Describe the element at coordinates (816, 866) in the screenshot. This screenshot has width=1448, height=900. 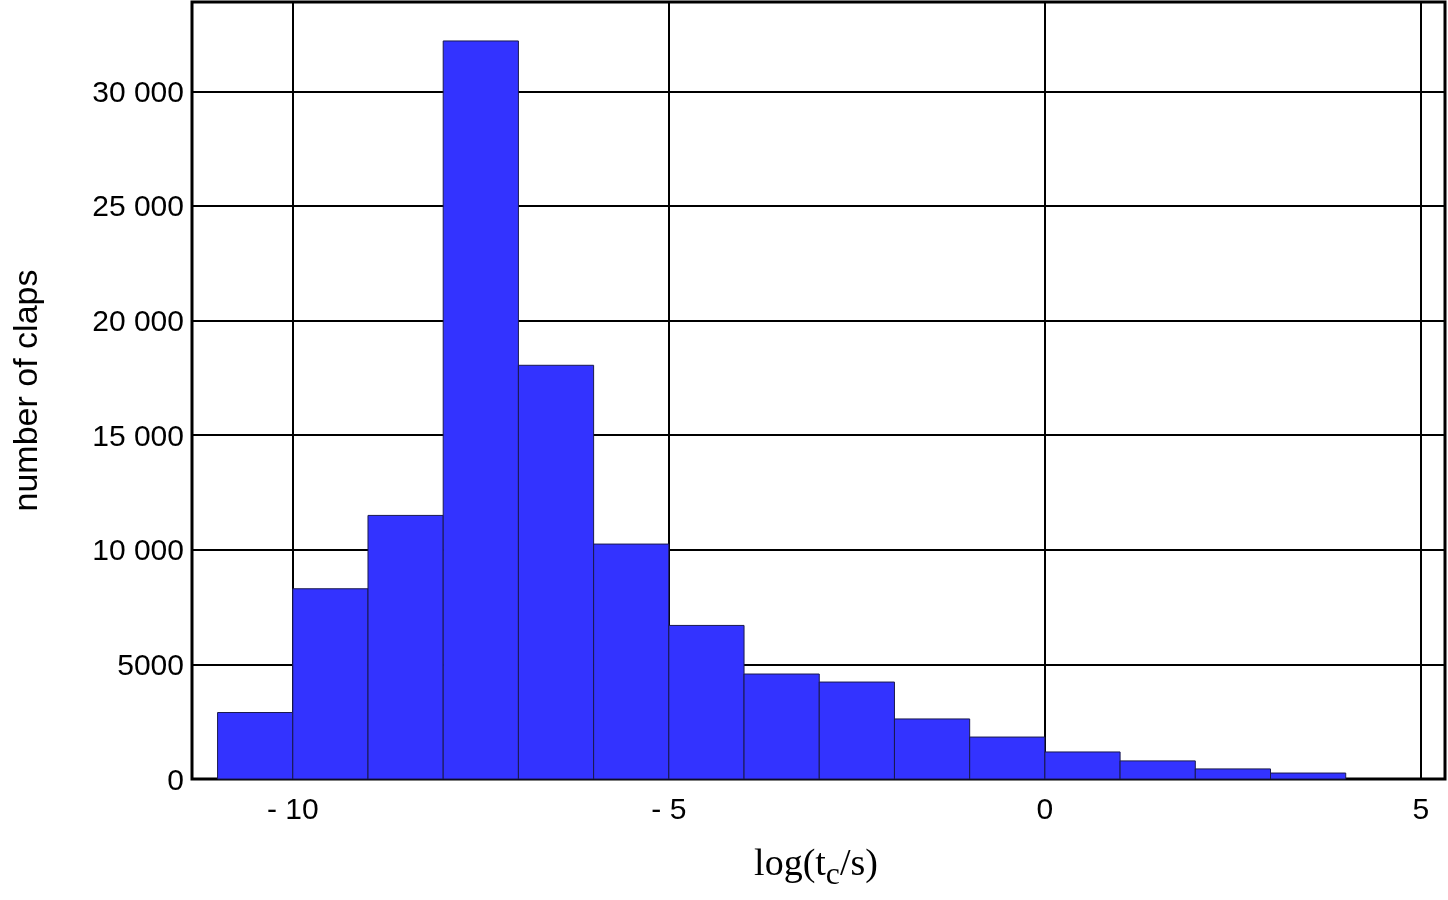
I see `x-axis-title: log(t$_{c}$/s)` at that location.